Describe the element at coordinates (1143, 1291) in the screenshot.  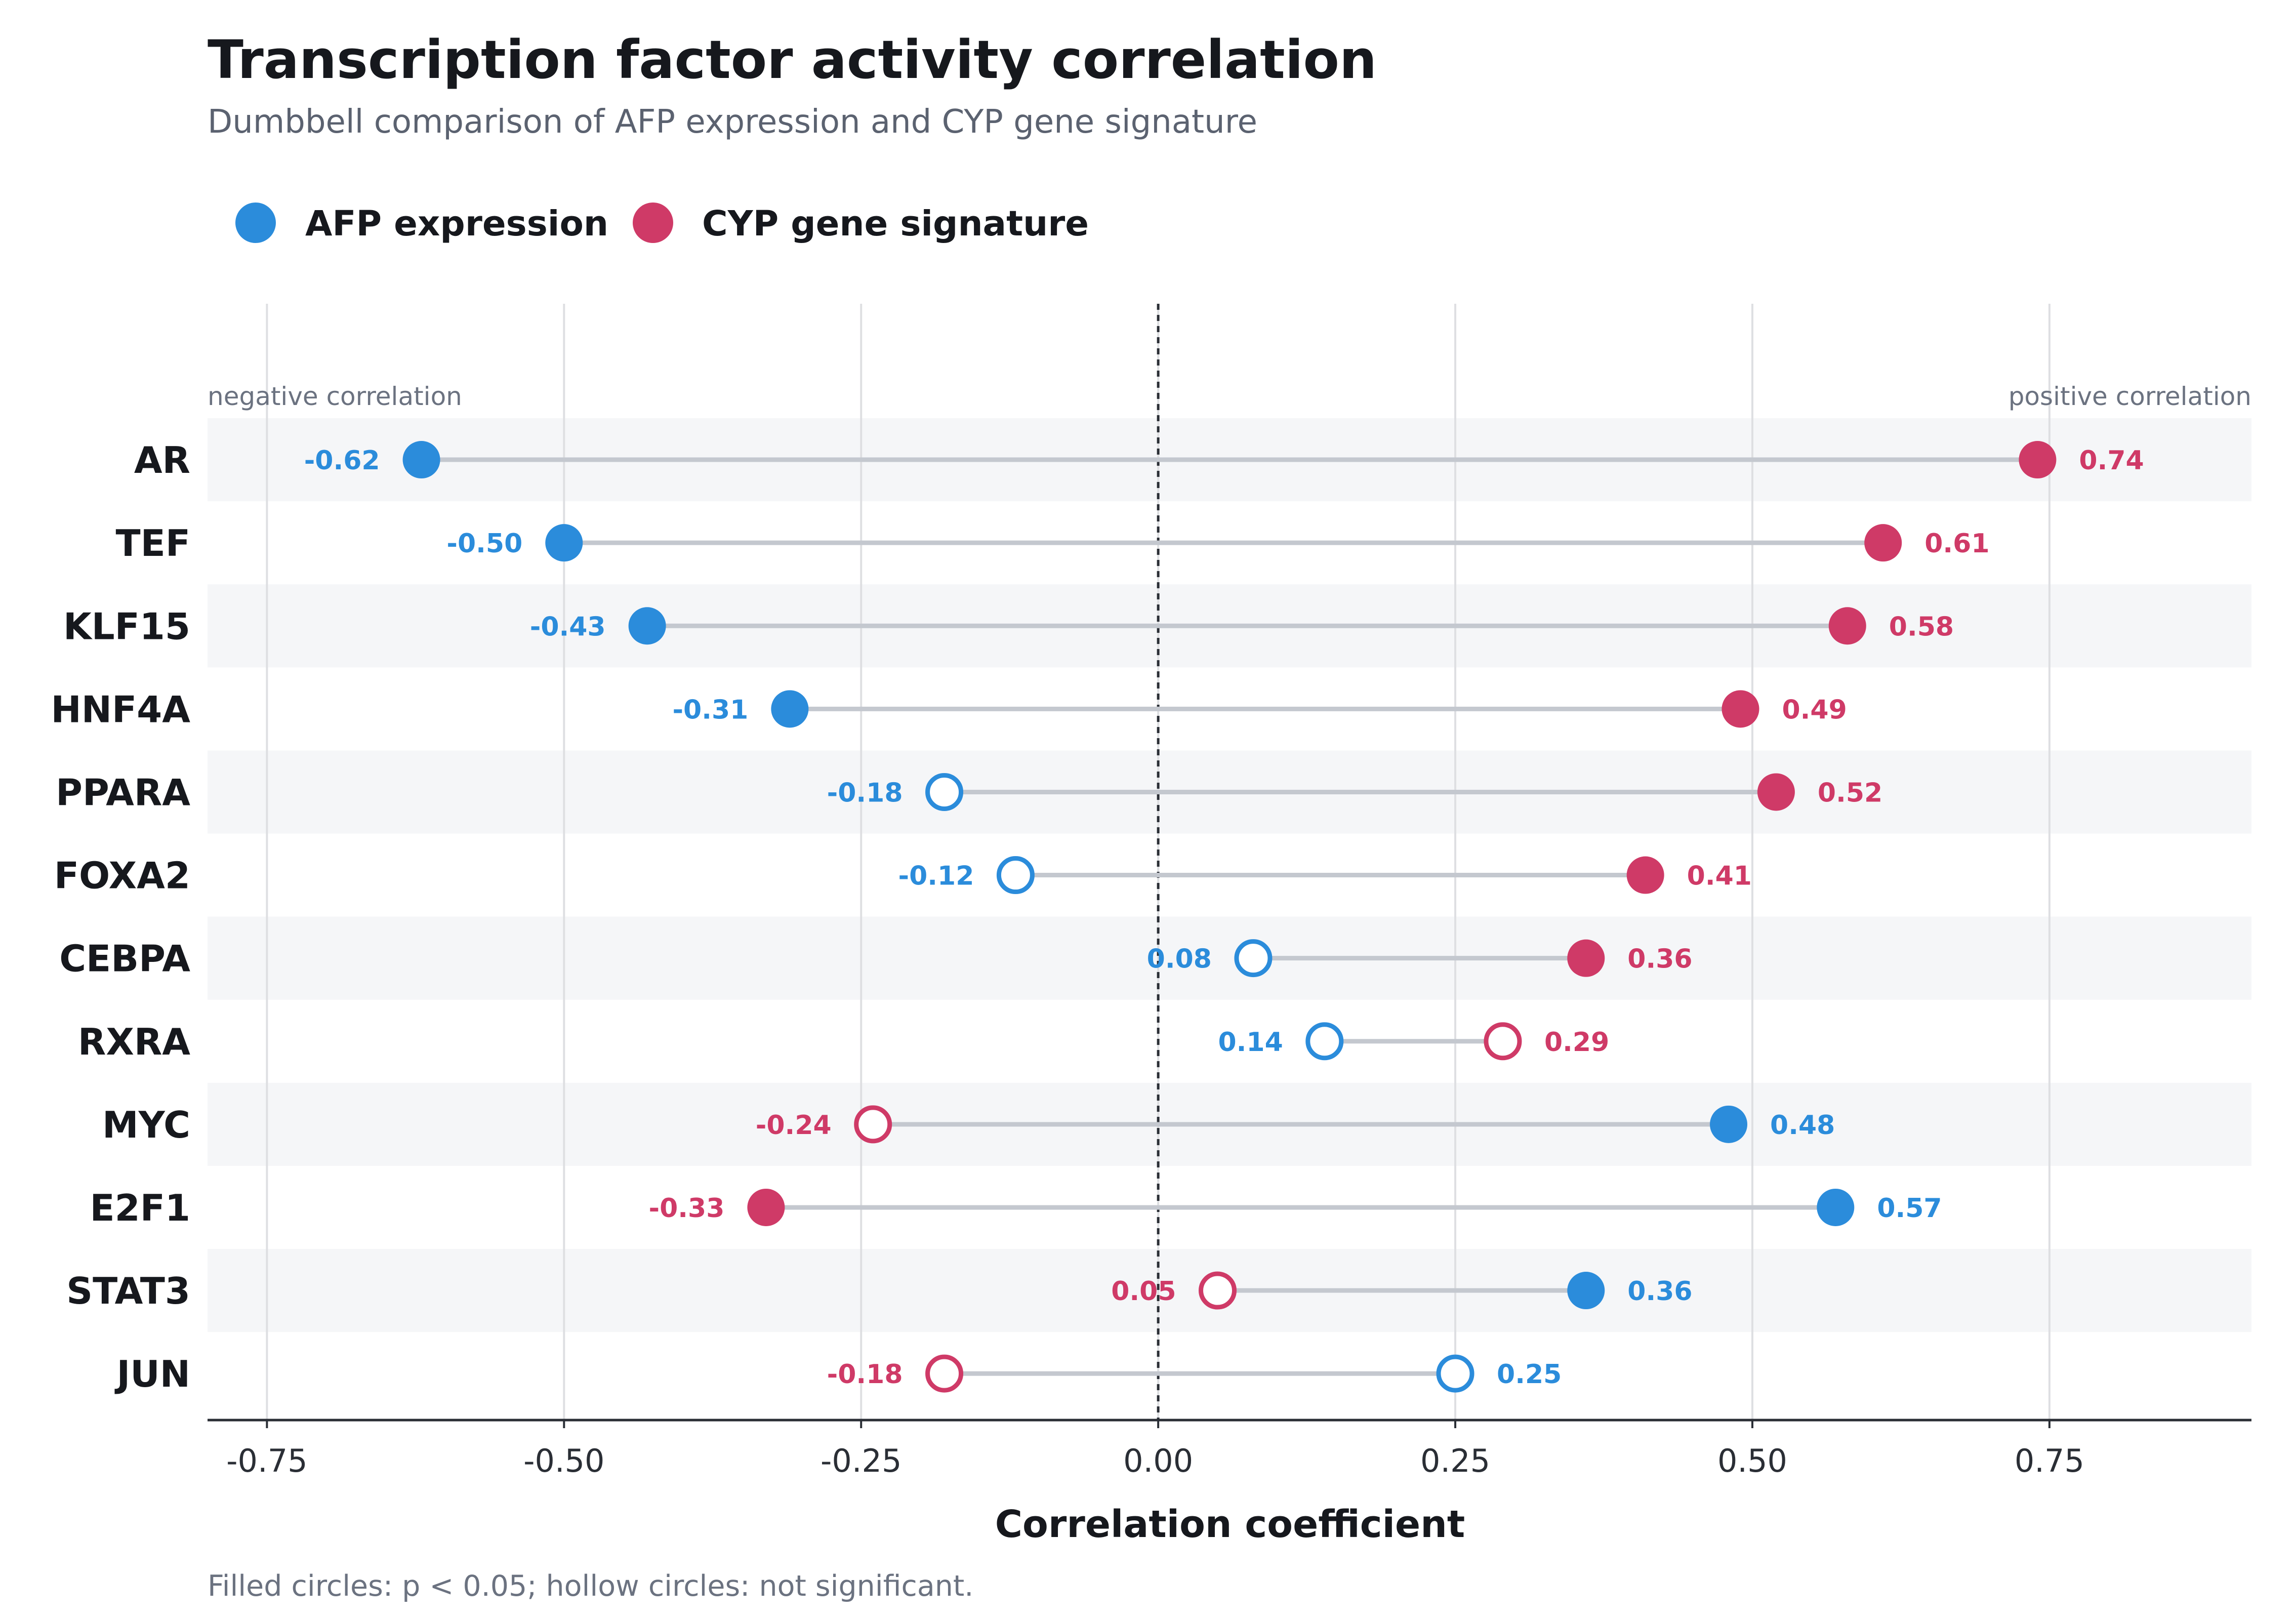
I see `cyp-value-label: 0.05` at that location.